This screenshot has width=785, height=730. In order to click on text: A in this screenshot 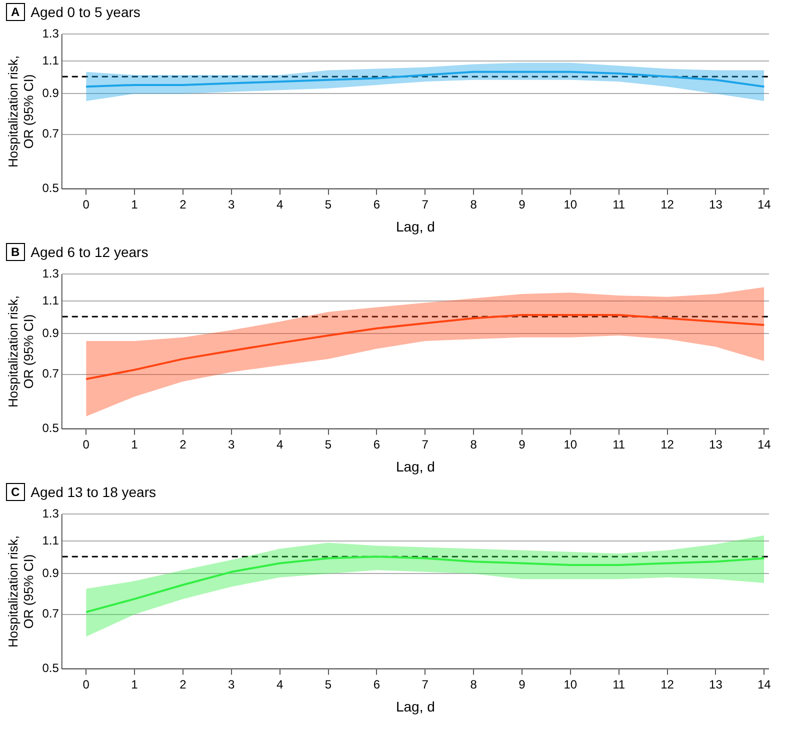, I will do `click(15, 12)`.